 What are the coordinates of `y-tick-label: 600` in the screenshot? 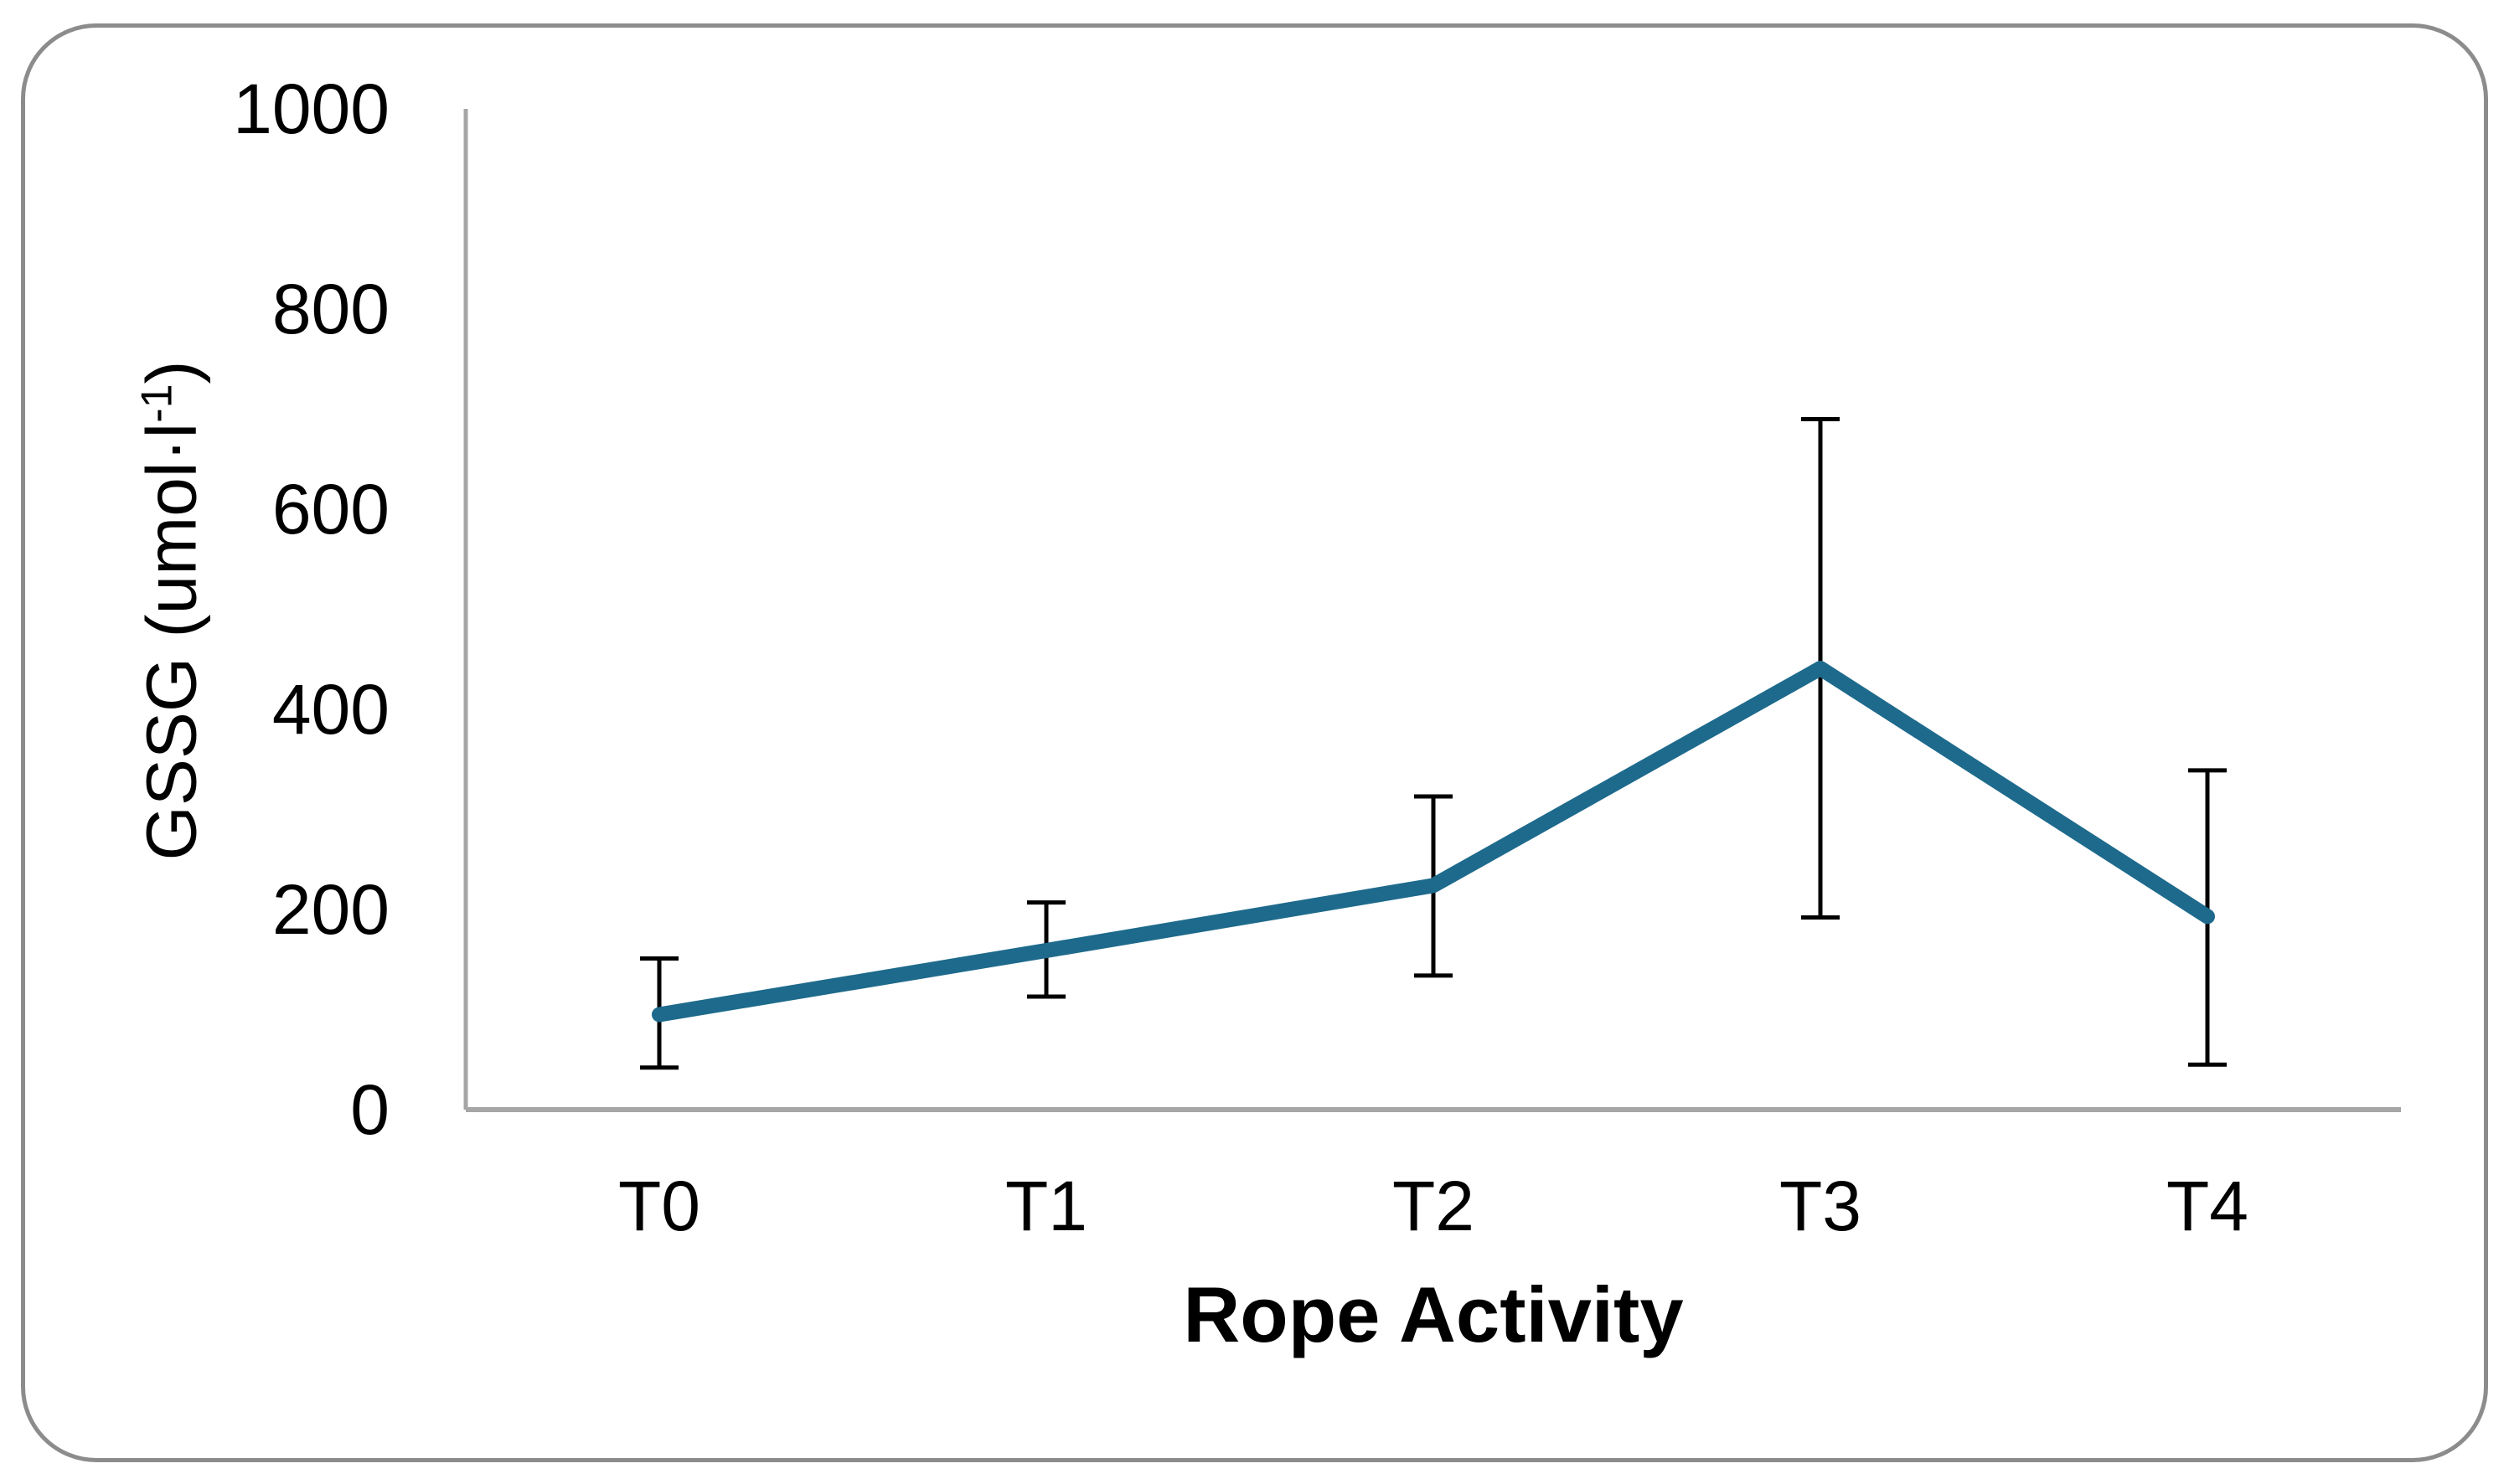 It's located at (330, 509).